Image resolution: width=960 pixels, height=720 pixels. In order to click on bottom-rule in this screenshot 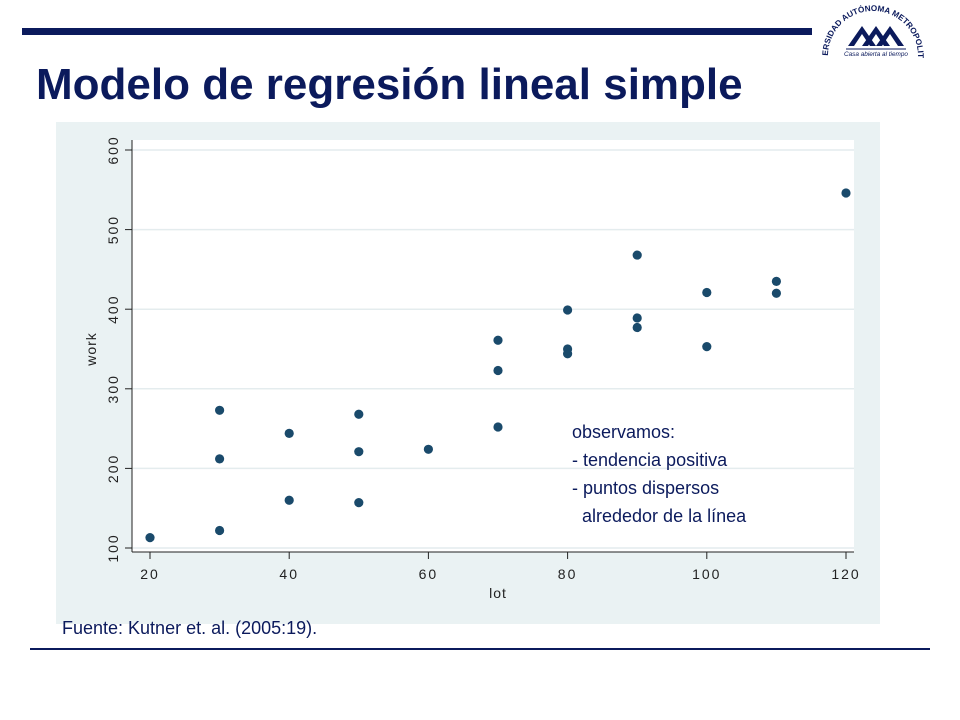, I will do `click(480, 649)`.